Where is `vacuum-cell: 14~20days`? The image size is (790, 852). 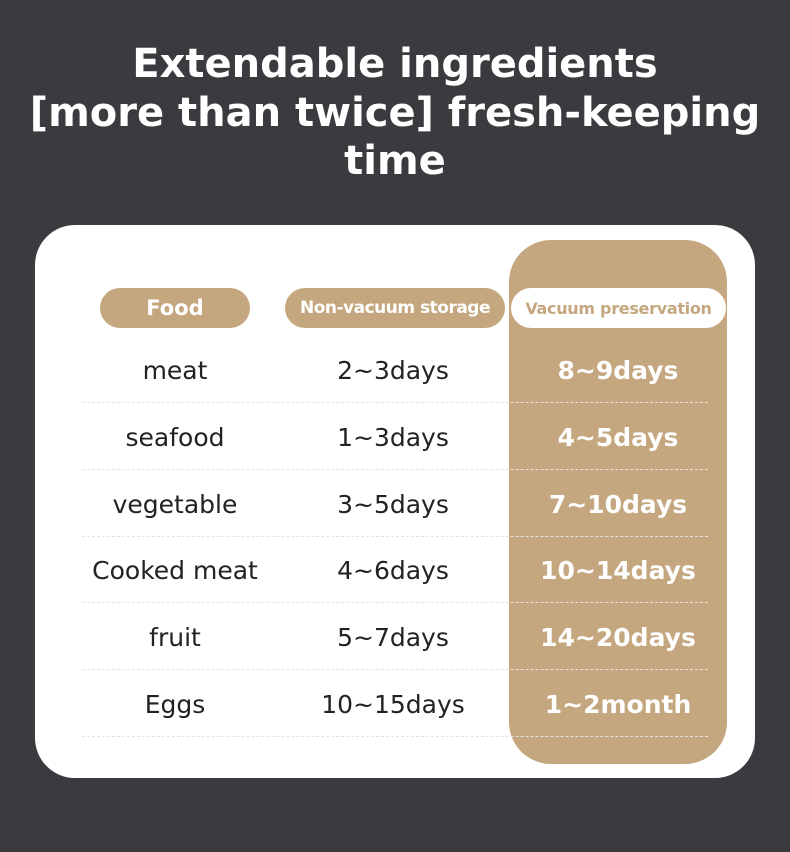
vacuum-cell: 14~20days is located at coordinates (618, 638).